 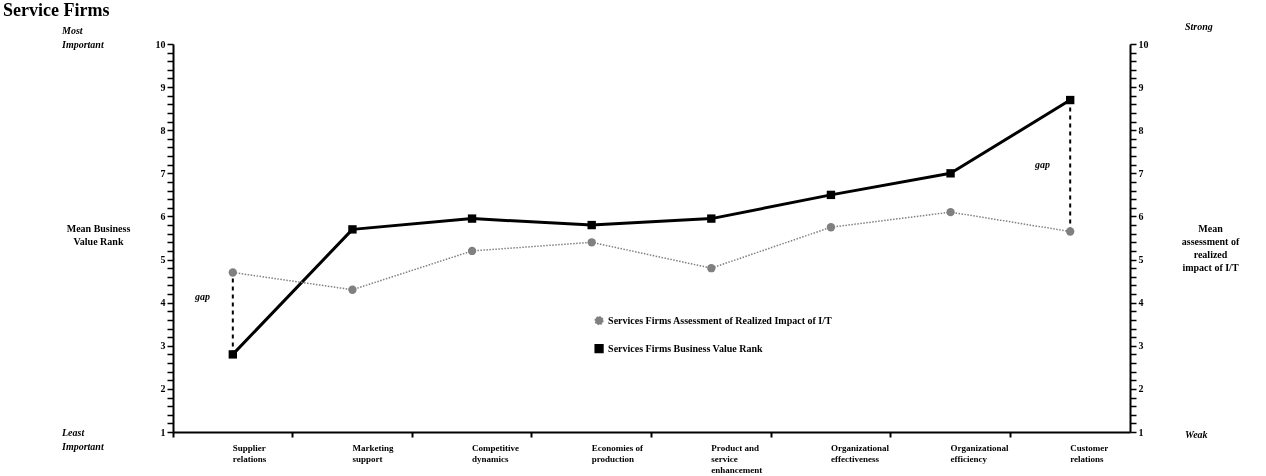 What do you see at coordinates (1141, 87) in the screenshot?
I see `y2-tick-label: 9` at bounding box center [1141, 87].